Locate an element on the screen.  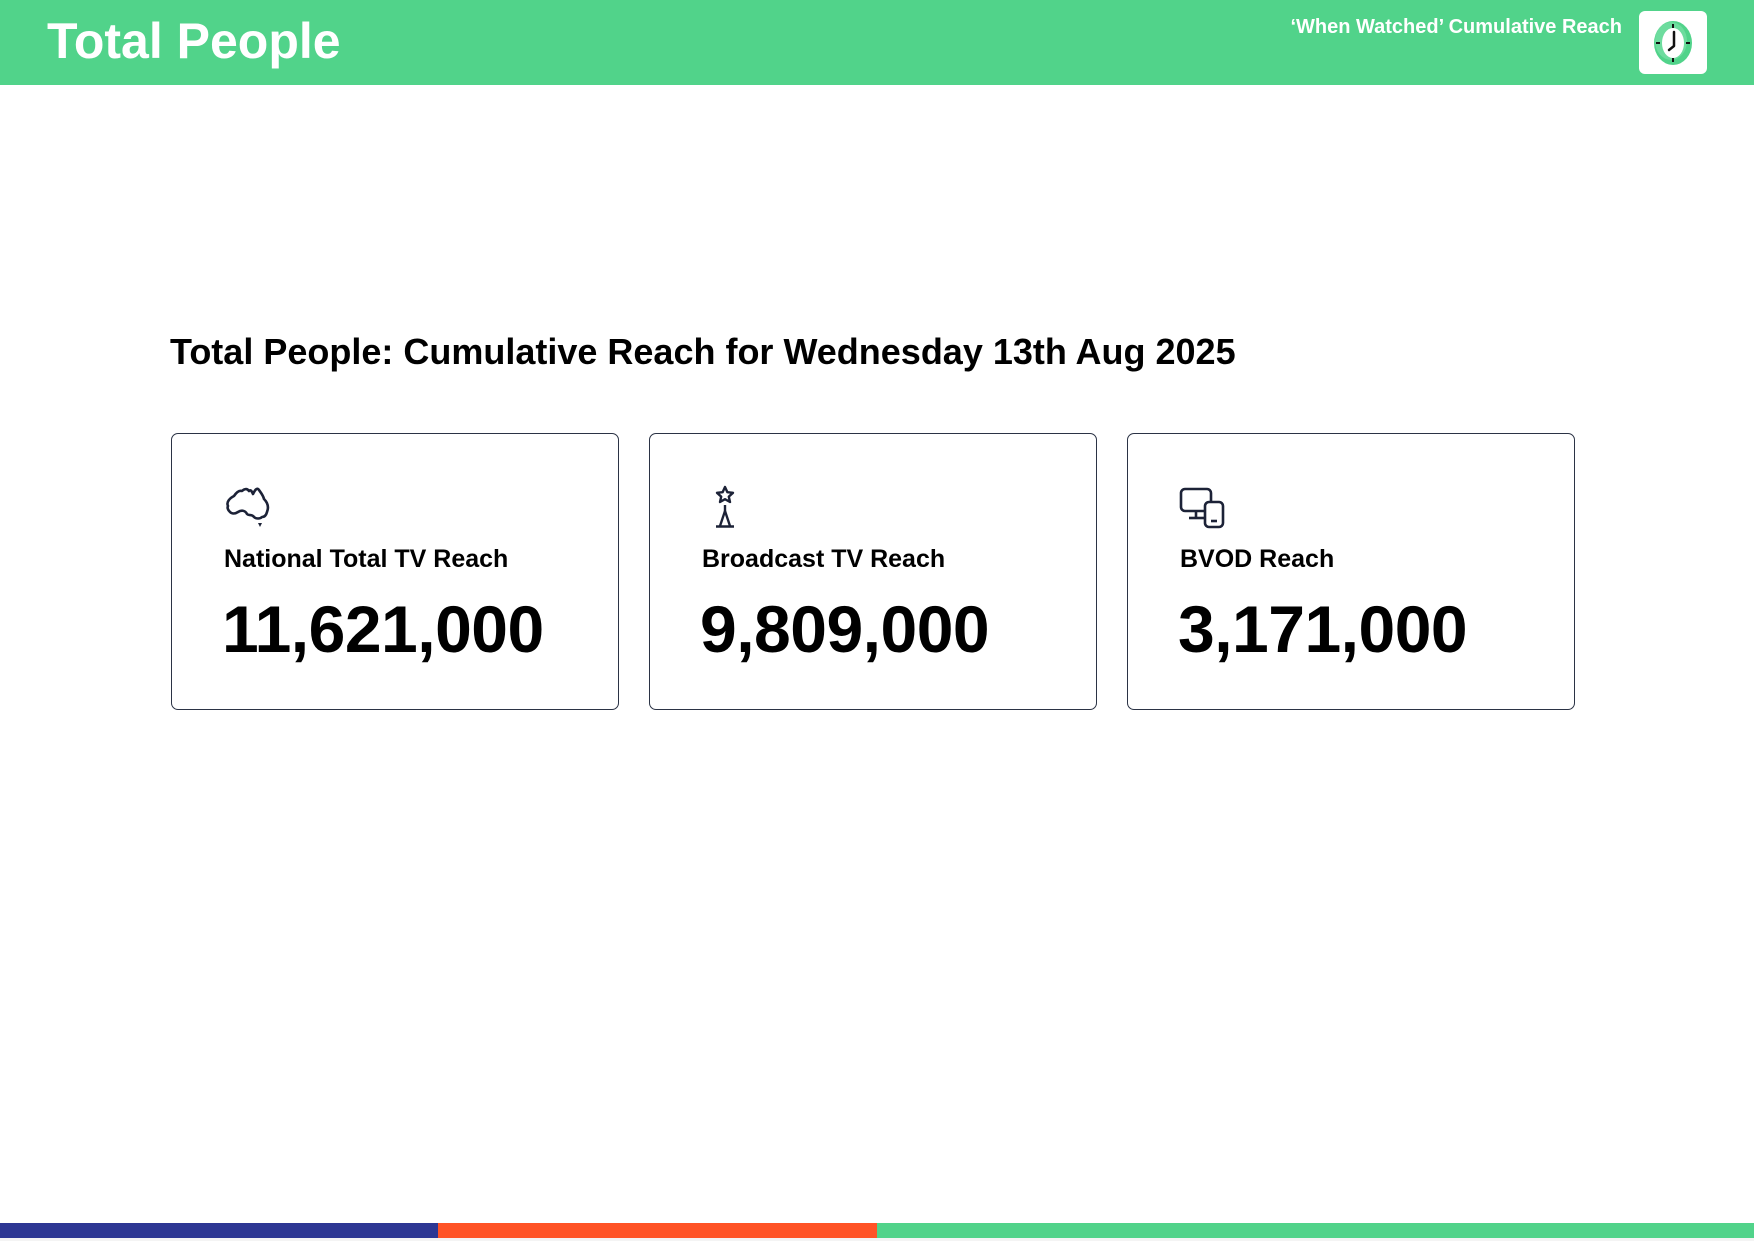
australia-map-icon is located at coordinates (248, 507).